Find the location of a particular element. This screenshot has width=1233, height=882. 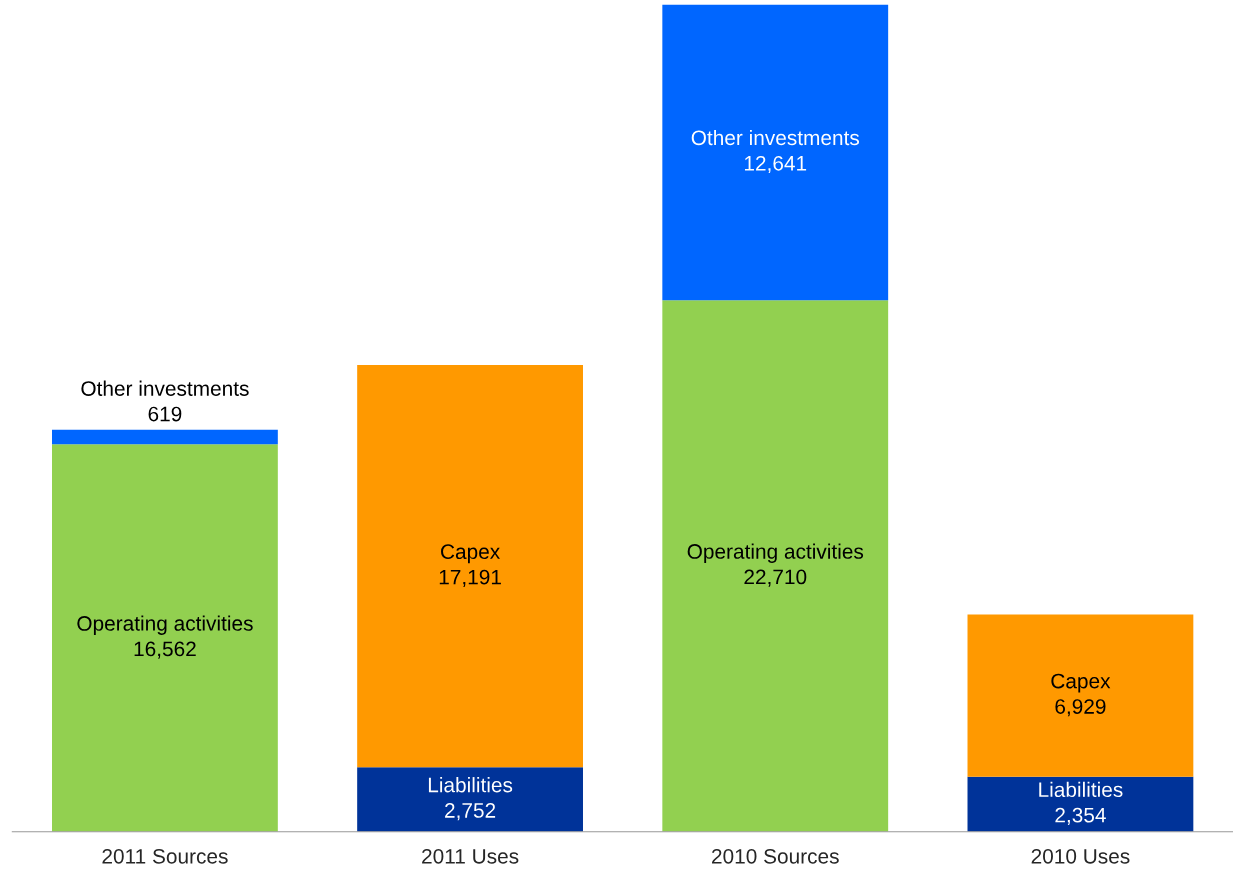

series-label: Other investments is located at coordinates (775, 137).